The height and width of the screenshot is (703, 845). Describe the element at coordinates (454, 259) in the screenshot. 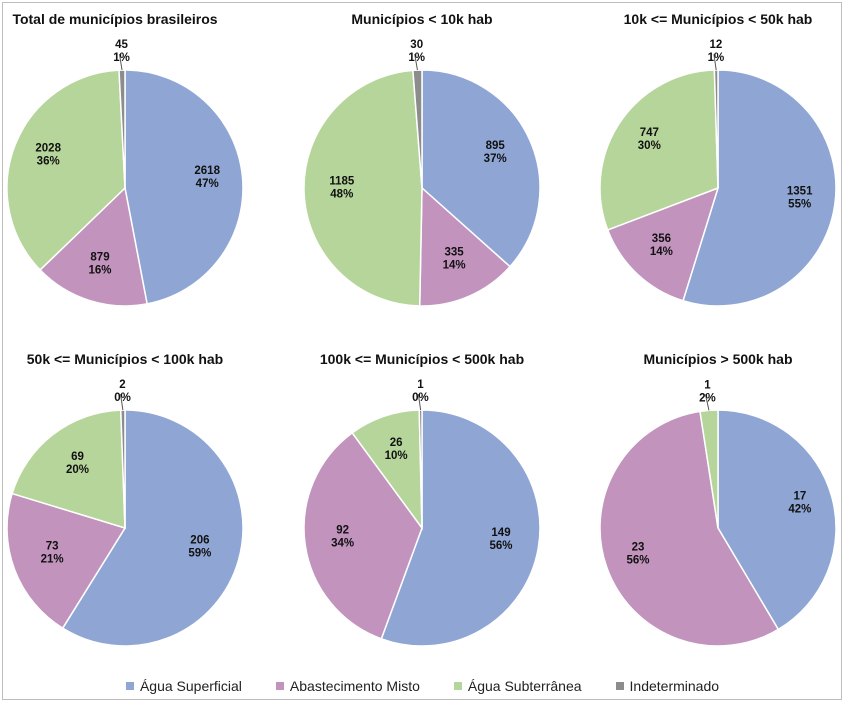

I see `slice-label-abastecimento-misto: 335 14%` at that location.